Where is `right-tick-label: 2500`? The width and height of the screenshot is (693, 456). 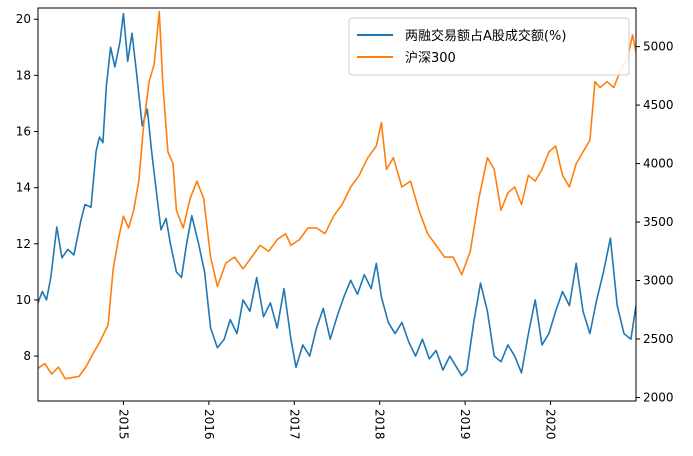 right-tick-label: 2500 is located at coordinates (658, 339).